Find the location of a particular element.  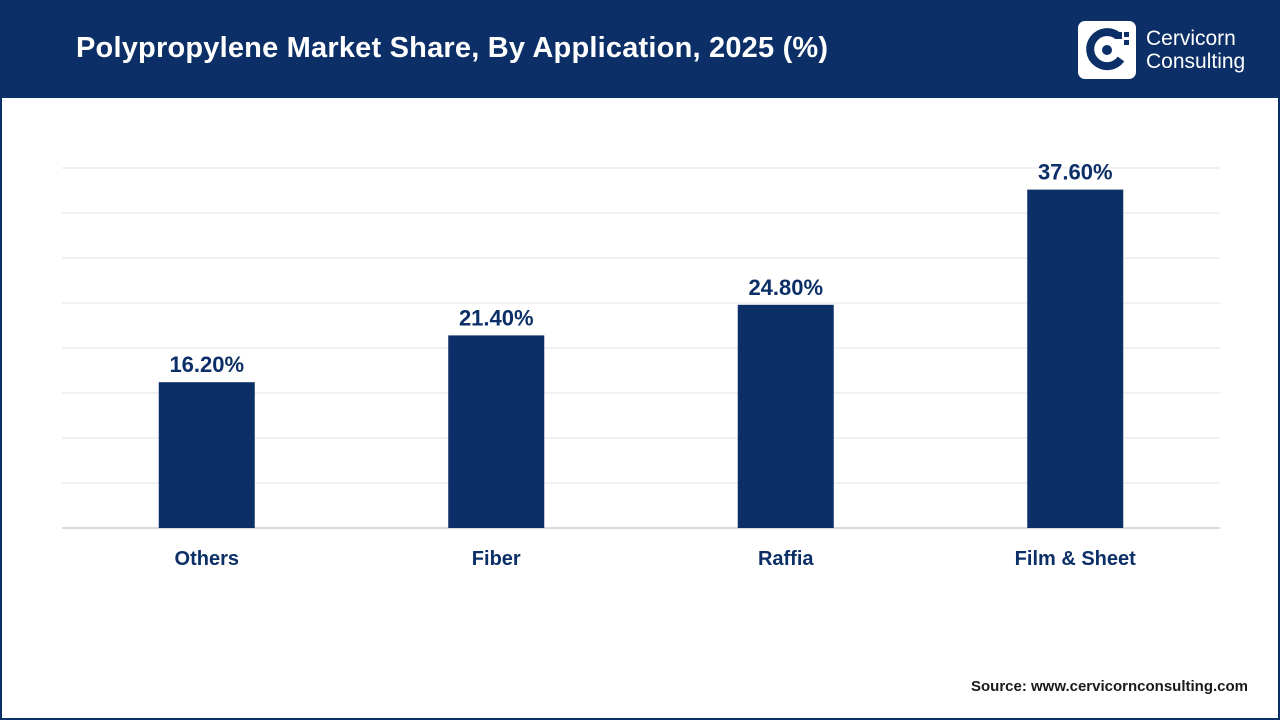

logo-line-2: Consulting is located at coordinates (1196, 61).